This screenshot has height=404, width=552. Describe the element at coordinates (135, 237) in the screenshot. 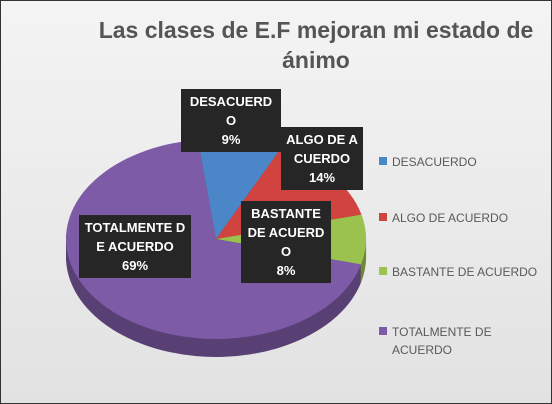

I see `data-label-category: TOTALMENTE DE ACUERDO` at that location.